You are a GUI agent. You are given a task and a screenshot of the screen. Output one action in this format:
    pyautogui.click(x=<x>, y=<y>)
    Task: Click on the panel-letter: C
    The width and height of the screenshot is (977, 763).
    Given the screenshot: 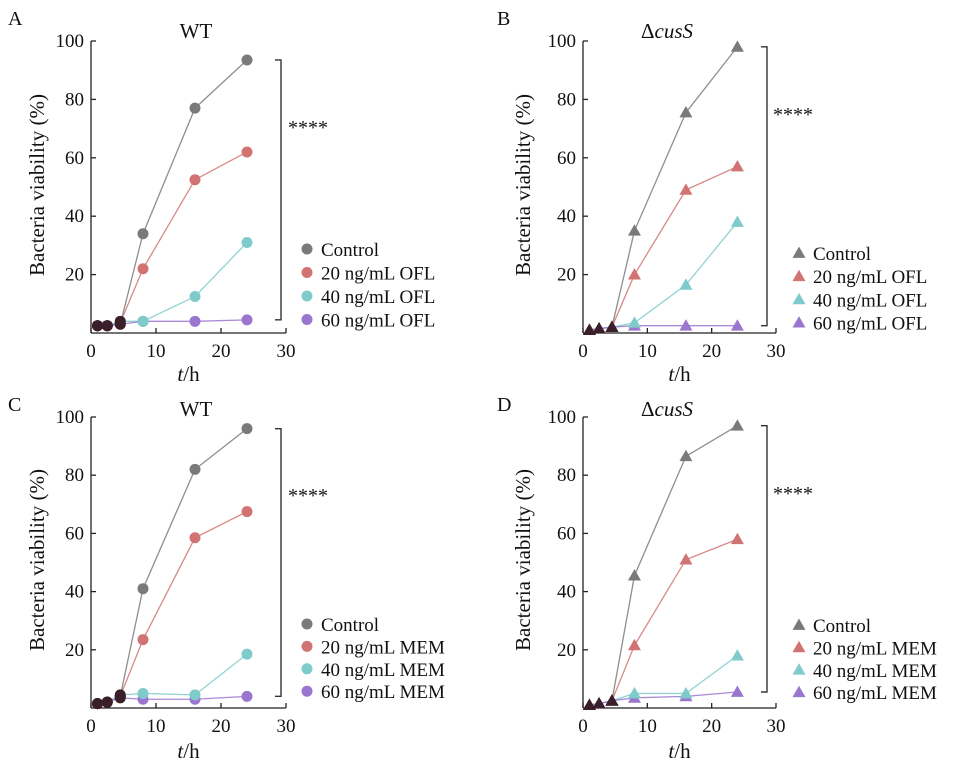 What is the action you would take?
    pyautogui.click(x=14, y=405)
    